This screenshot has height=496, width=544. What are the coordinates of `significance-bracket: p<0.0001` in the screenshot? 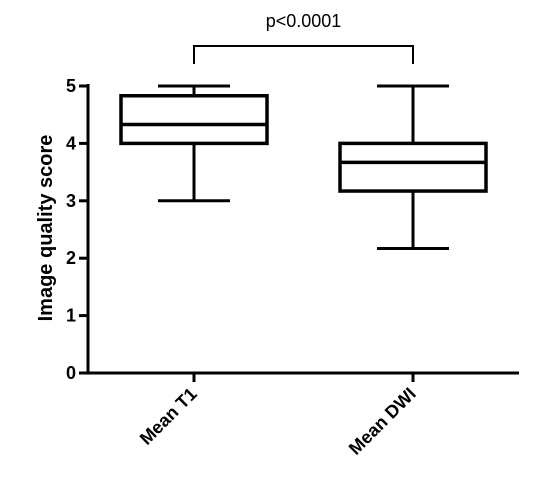 It's located at (303, 37).